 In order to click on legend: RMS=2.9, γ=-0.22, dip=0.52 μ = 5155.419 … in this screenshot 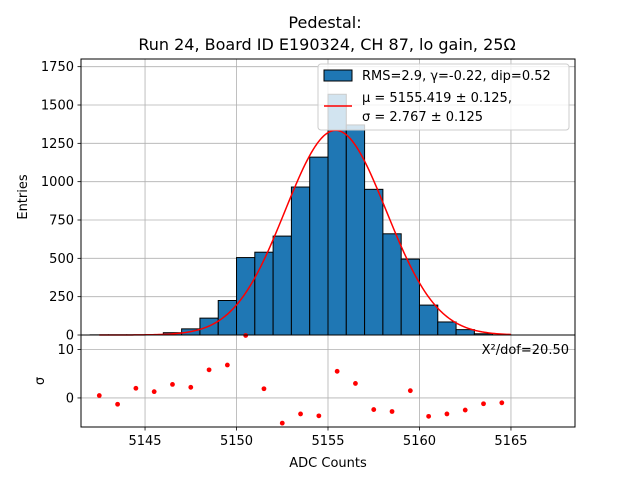, I will do `click(443, 97)`.